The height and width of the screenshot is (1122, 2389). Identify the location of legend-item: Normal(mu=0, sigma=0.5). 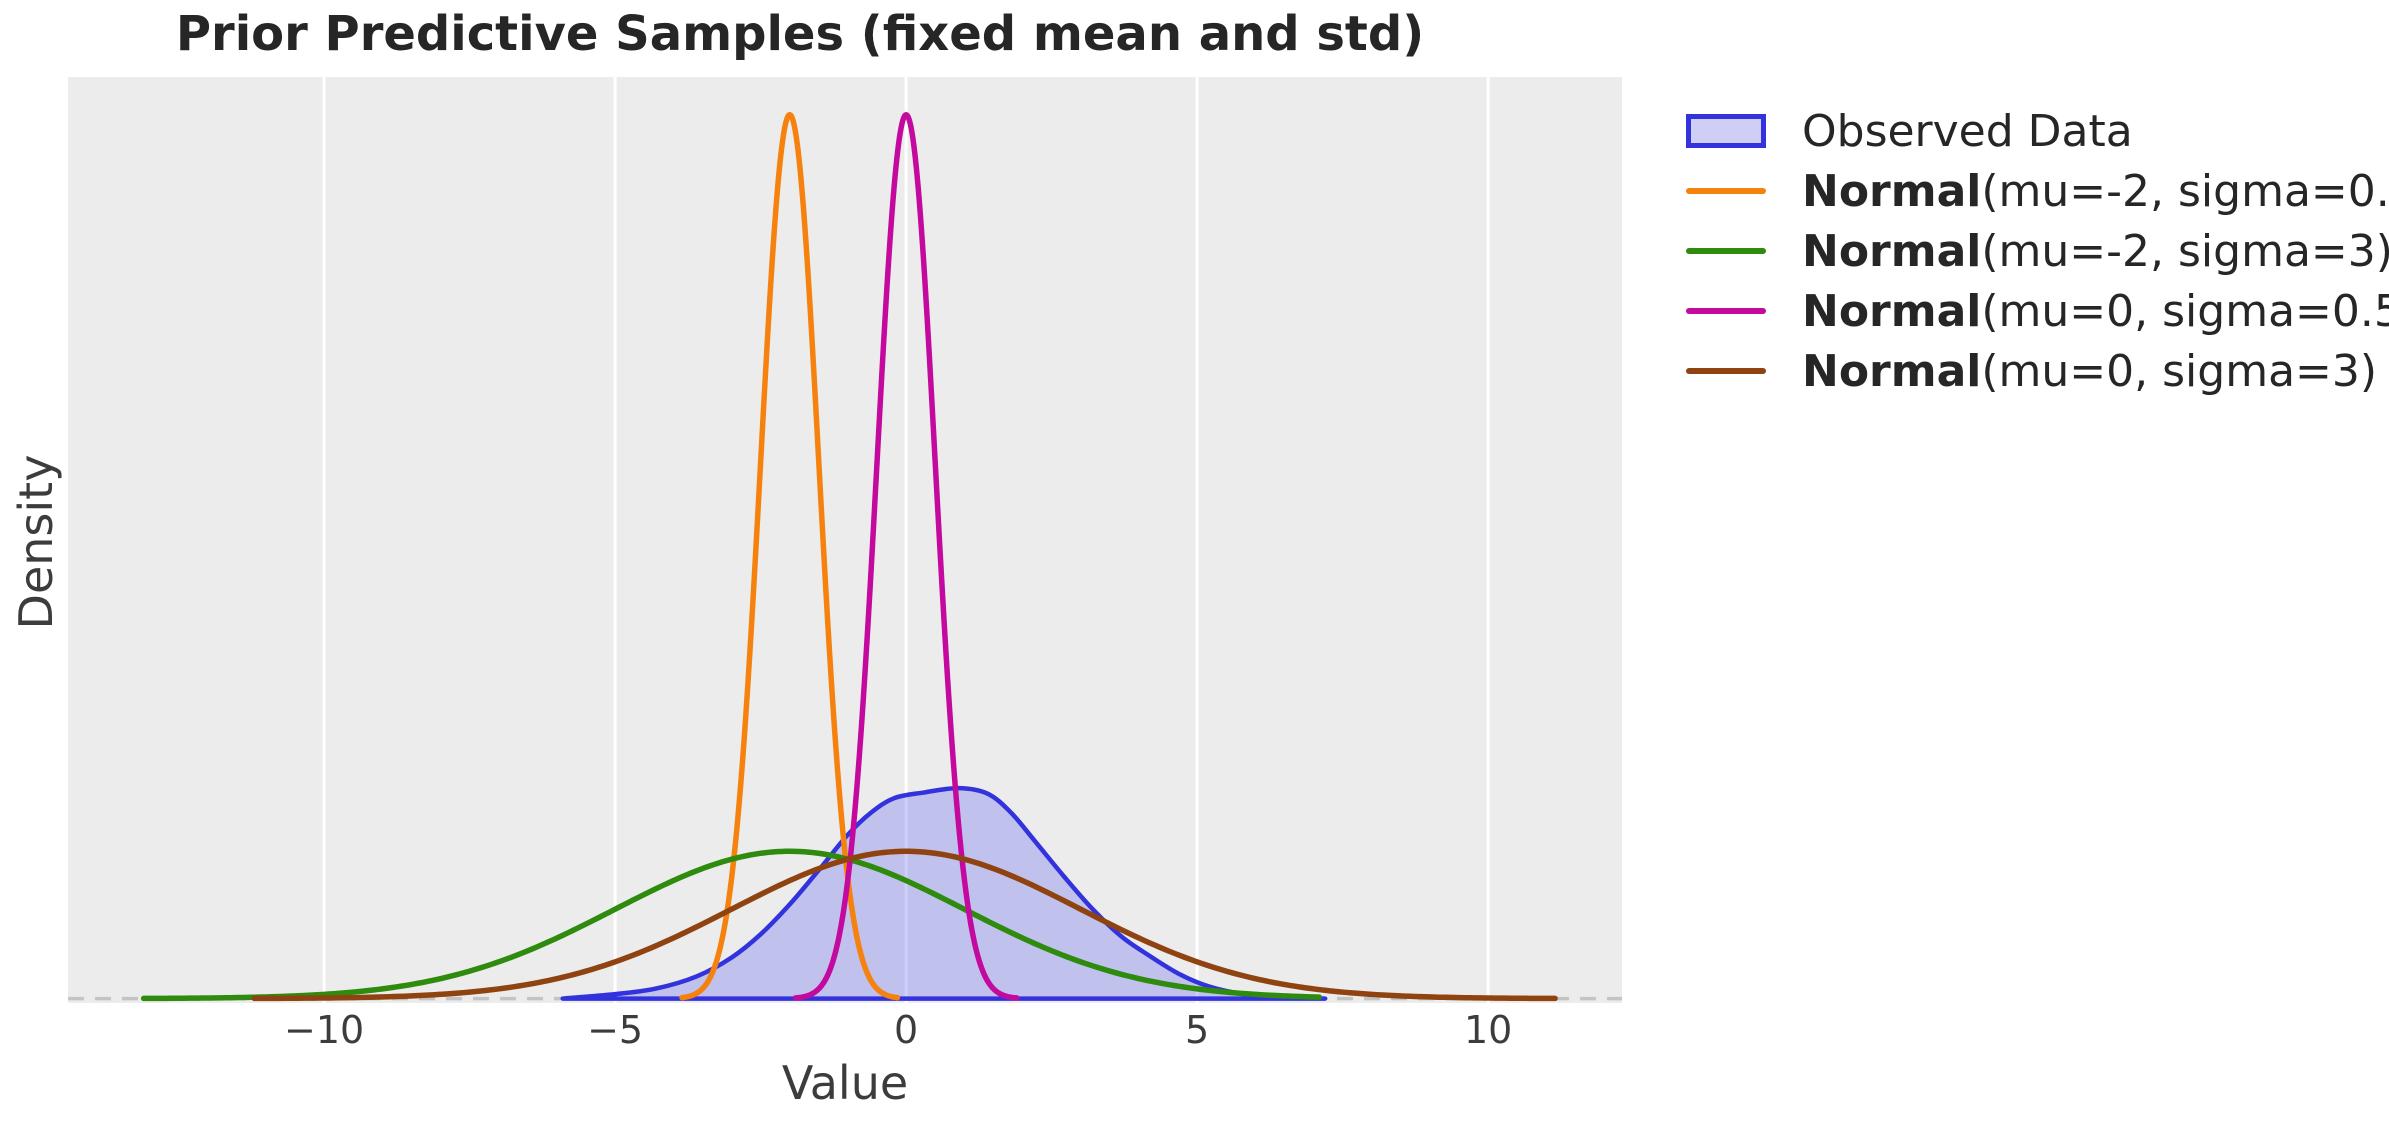
(2037, 311).